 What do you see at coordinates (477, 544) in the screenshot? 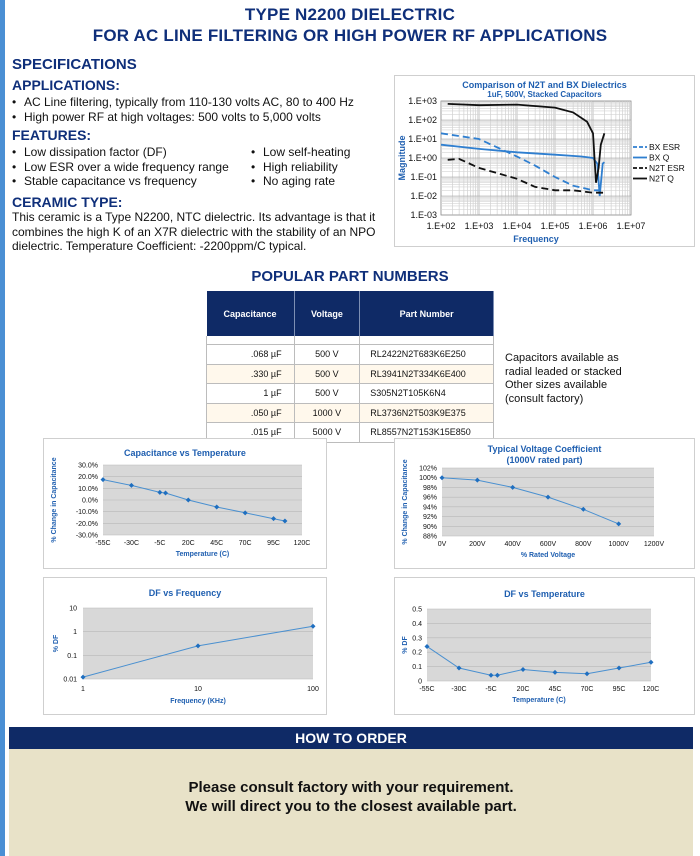
I see `x-tick-label: 200V` at bounding box center [477, 544].